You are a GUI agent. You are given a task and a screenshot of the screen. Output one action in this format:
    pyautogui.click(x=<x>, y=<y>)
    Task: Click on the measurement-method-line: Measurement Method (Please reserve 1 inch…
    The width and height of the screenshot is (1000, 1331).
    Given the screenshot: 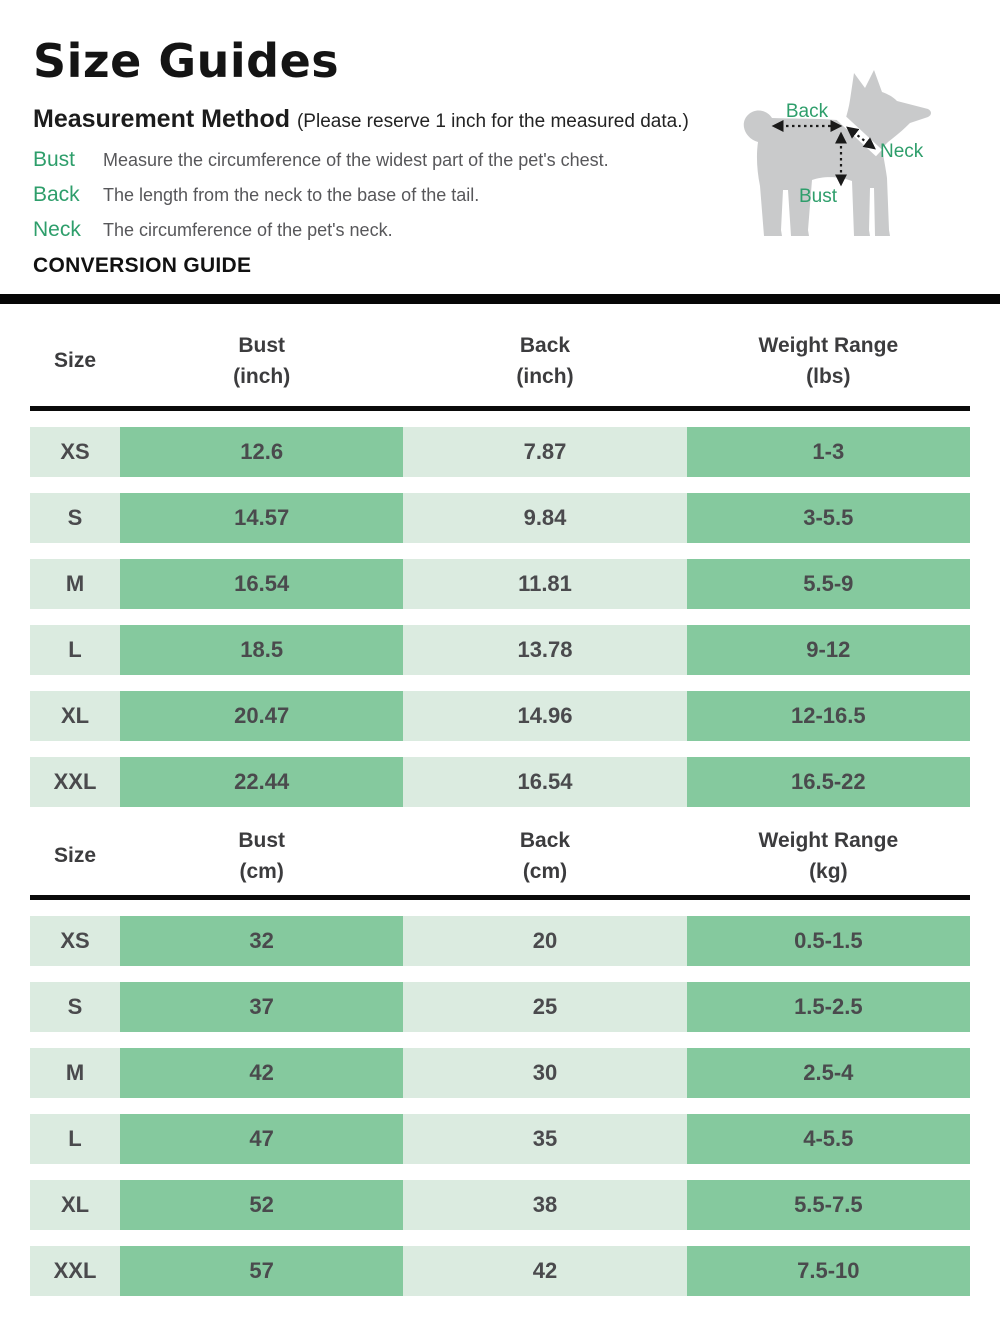 What is the action you would take?
    pyautogui.click(x=516, y=119)
    